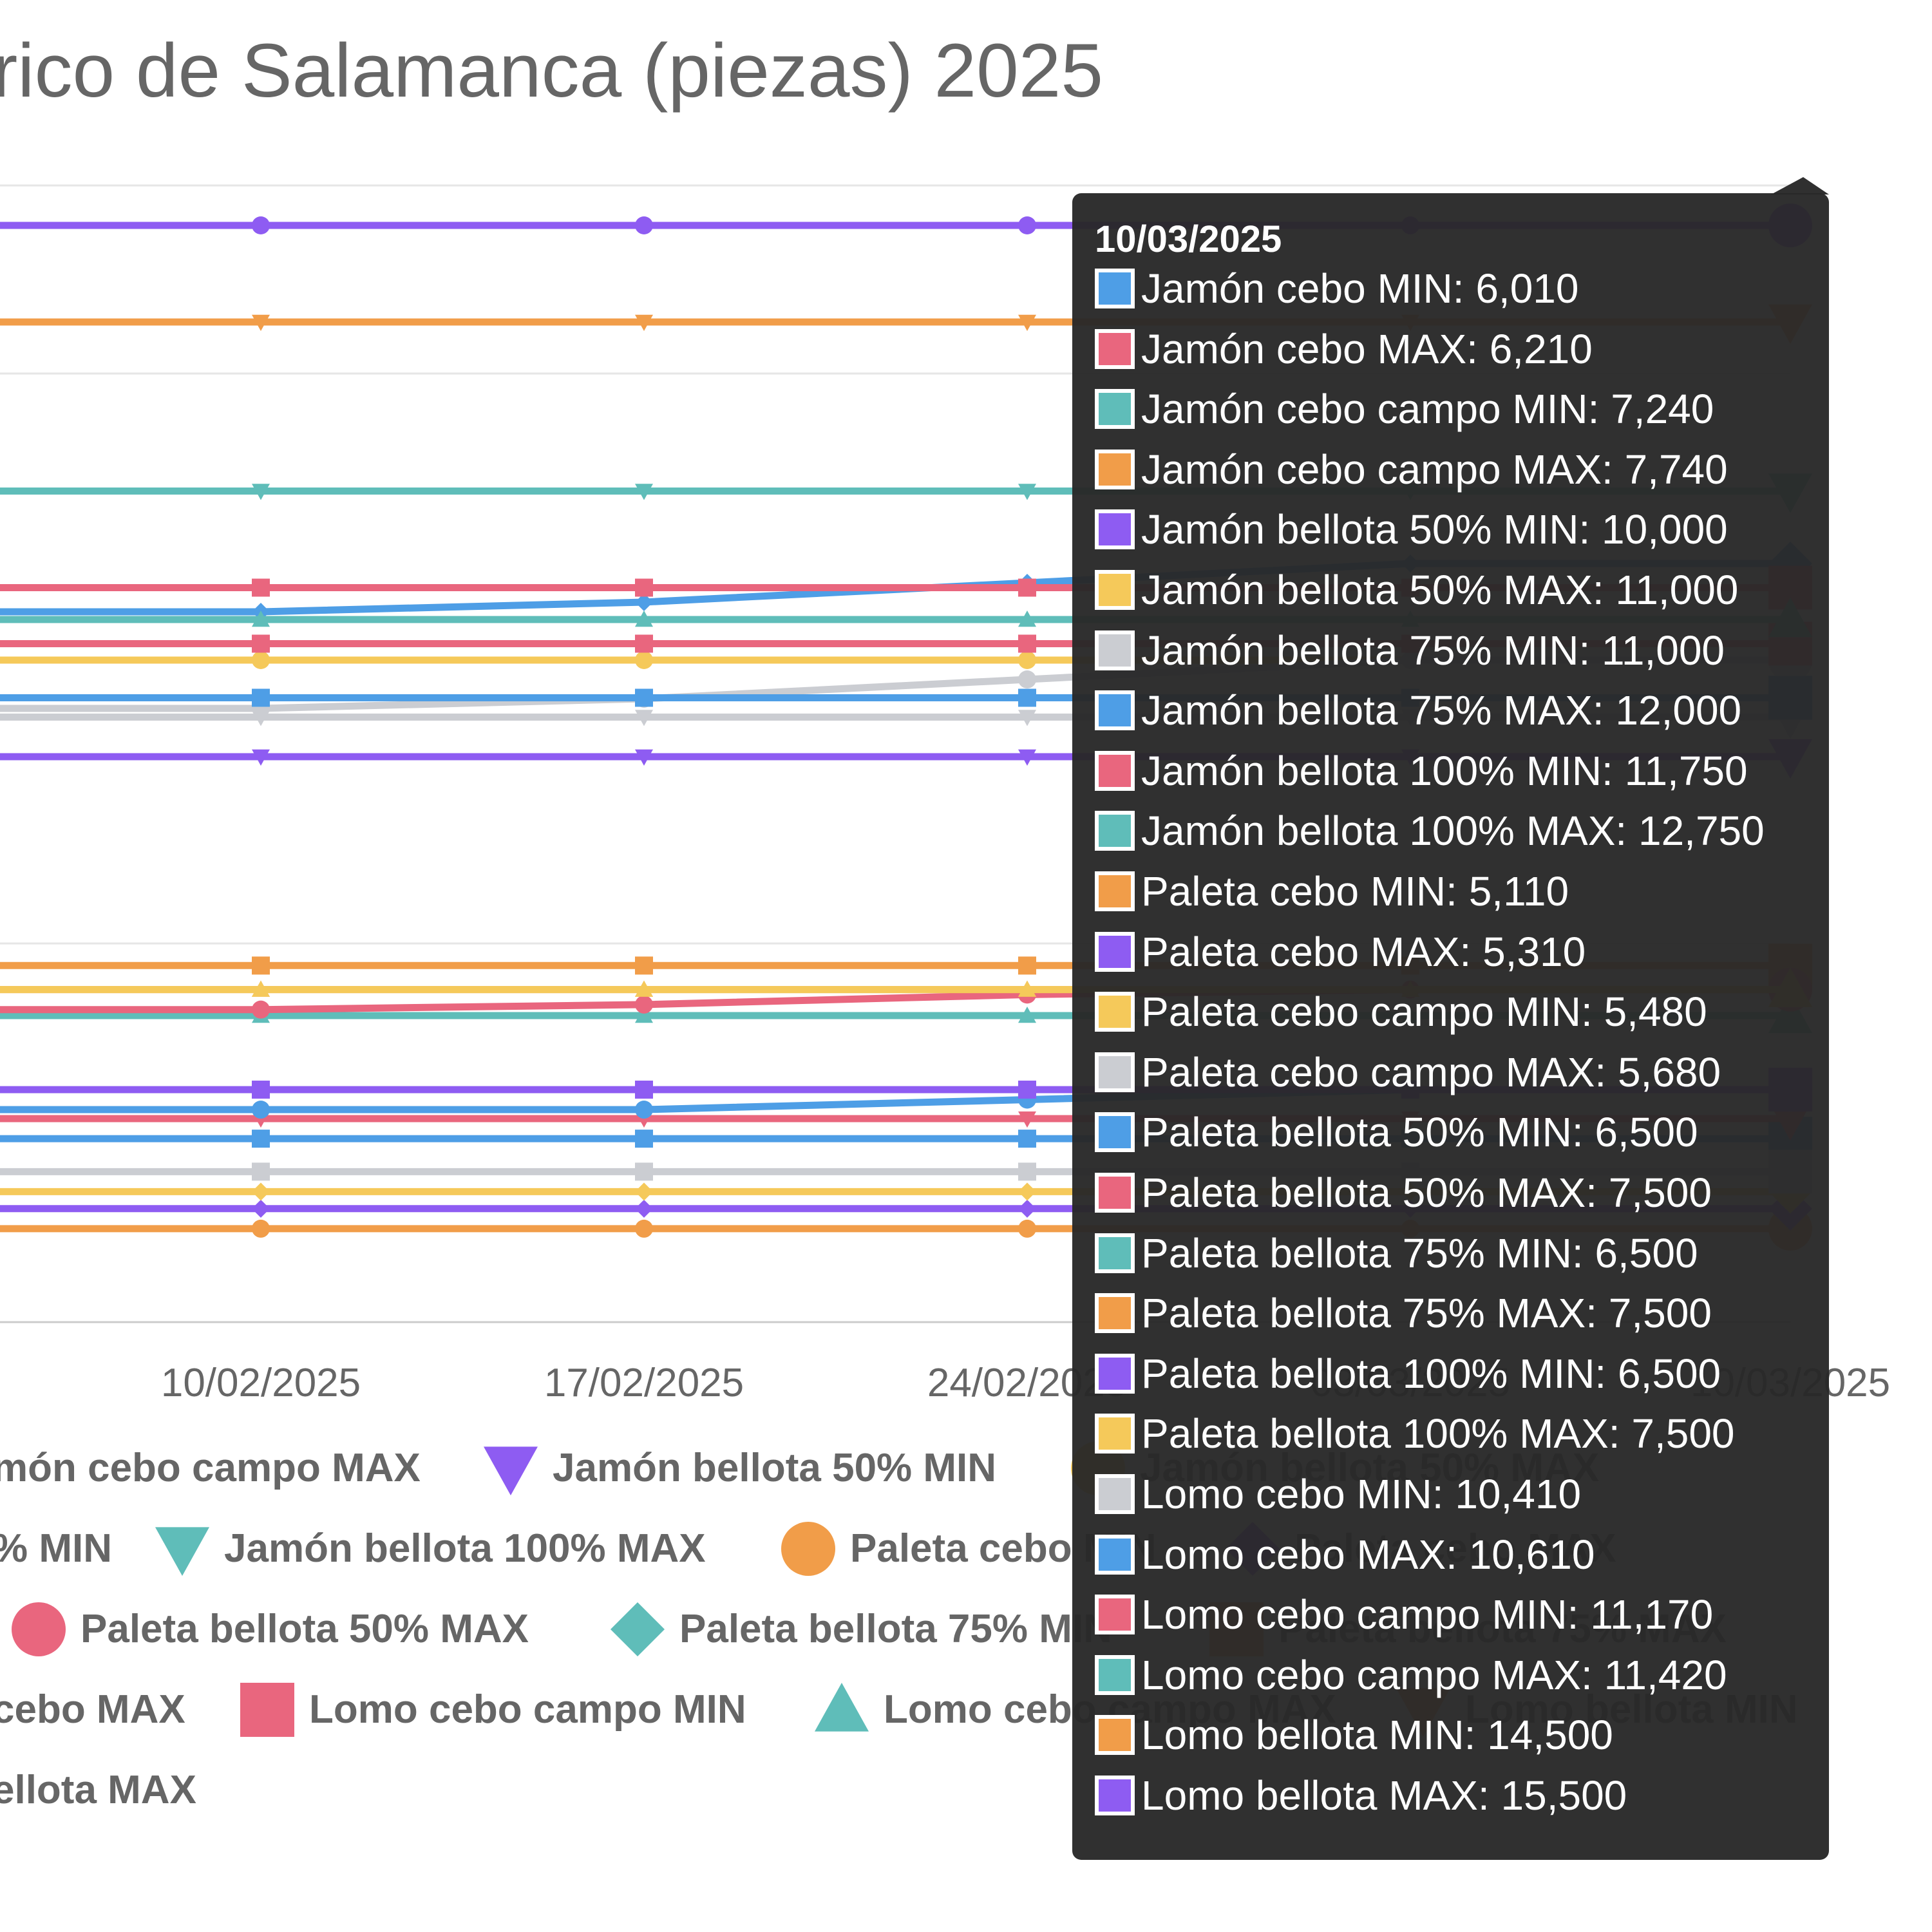  What do you see at coordinates (1428, 1614) in the screenshot?
I see `tooltip-row-text: Lomo cebo campo MIN: 11,170` at bounding box center [1428, 1614].